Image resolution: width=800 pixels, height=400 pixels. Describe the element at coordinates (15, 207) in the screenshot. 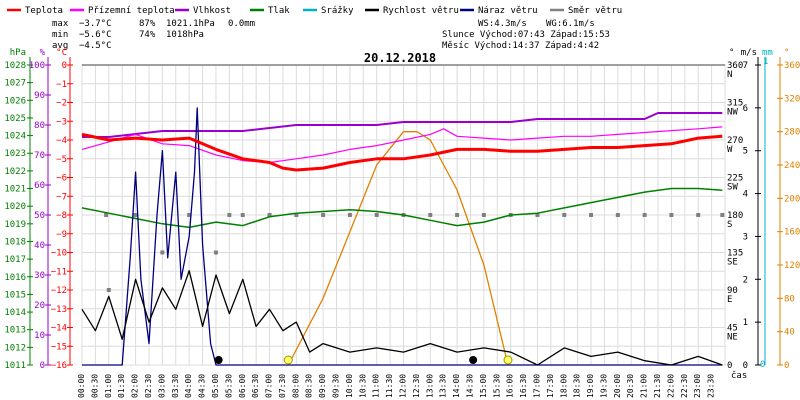

I see `hpa-axis-tick-label: 1020` at that location.